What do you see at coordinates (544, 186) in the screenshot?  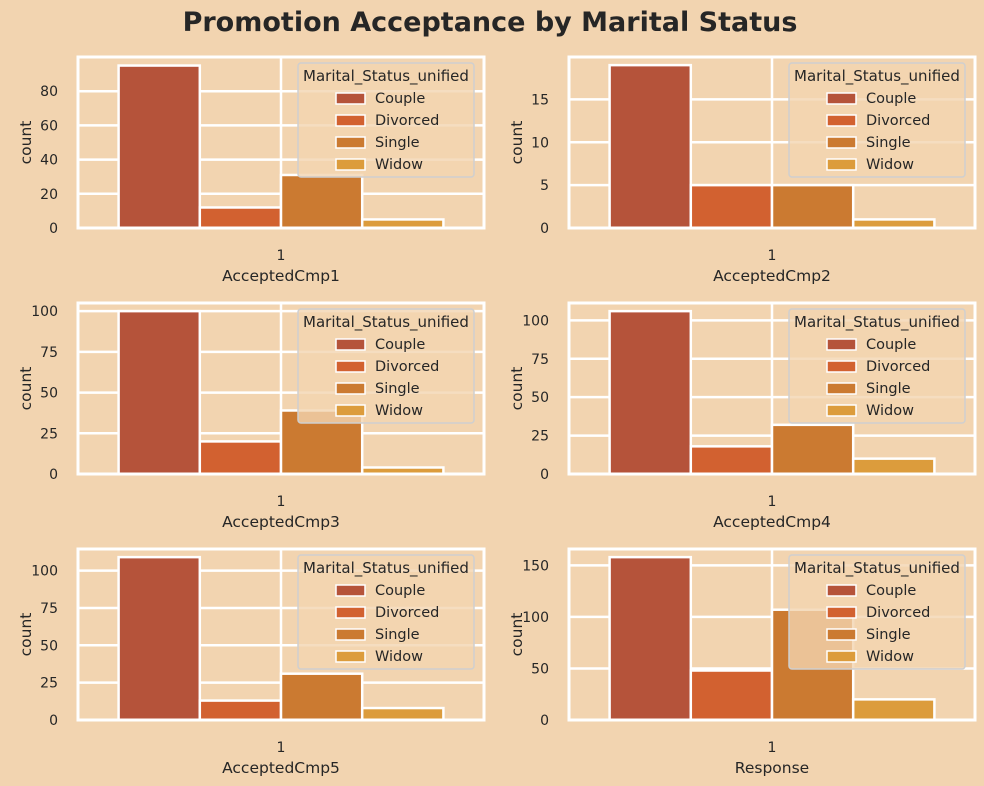 I see `y-tick-label: 5` at bounding box center [544, 186].